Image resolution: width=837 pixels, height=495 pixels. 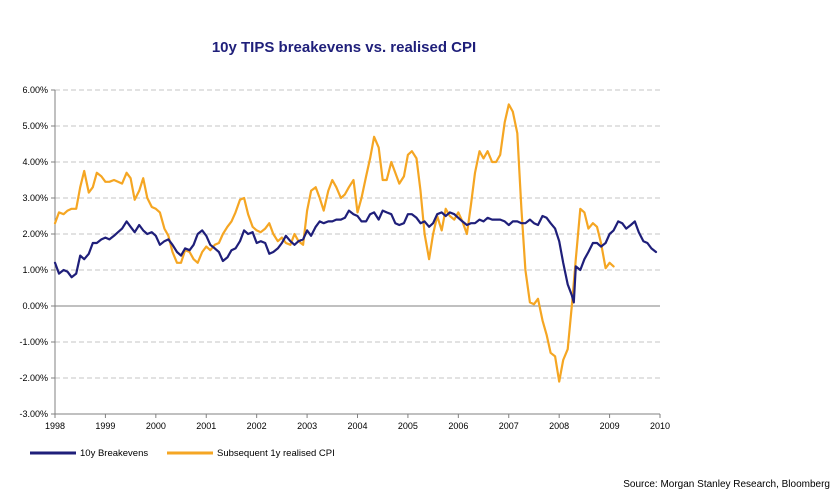 I want to click on y-tick-label: 4.00%, so click(x=35, y=162).